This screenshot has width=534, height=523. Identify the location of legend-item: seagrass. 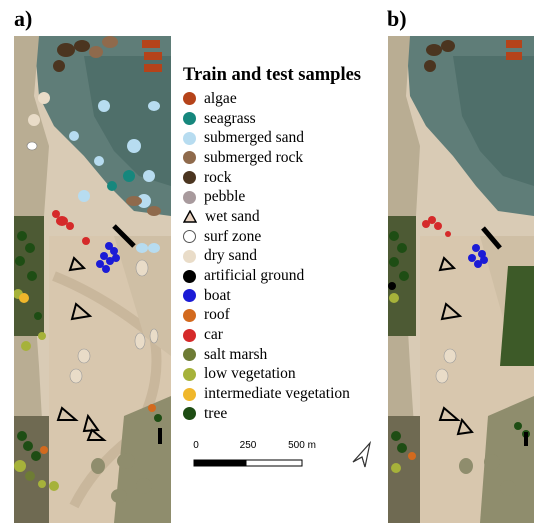
(283, 119).